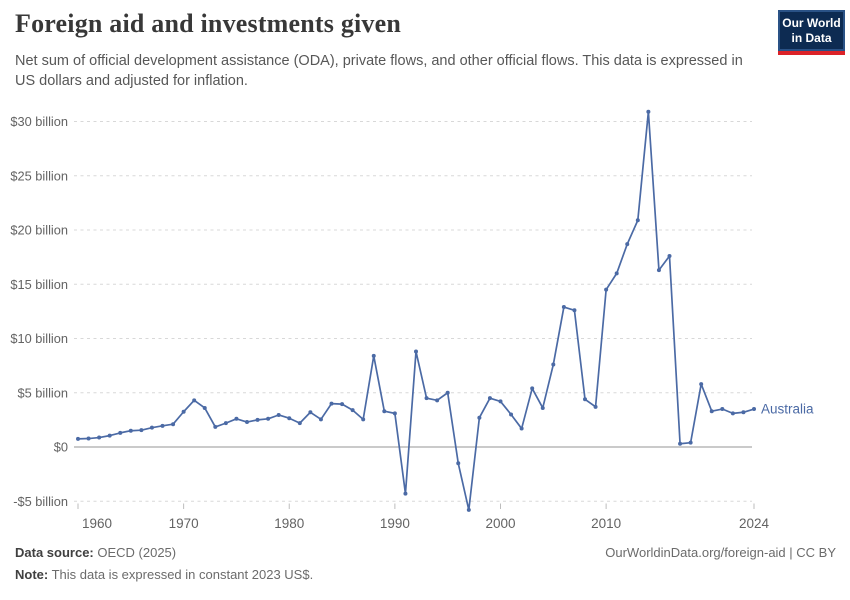  I want to click on owid-logo-red-bar, so click(811, 53).